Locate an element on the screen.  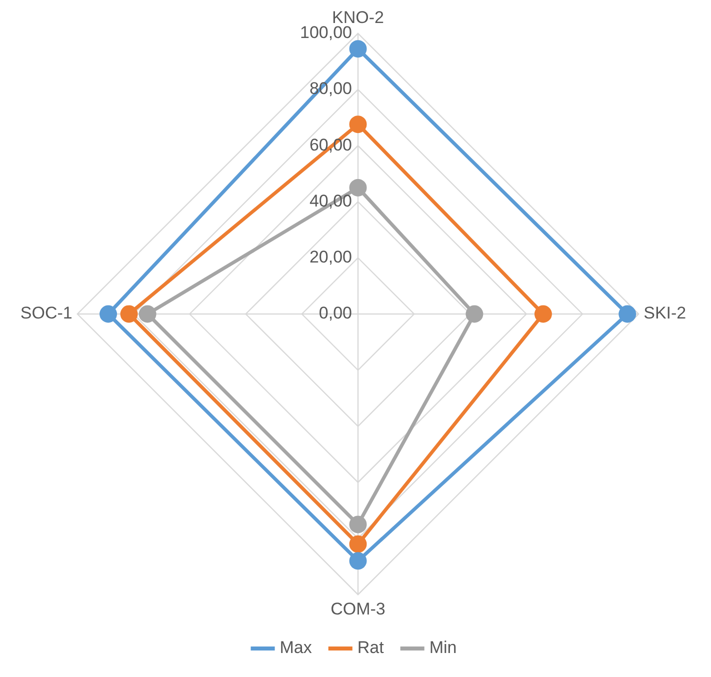
y-tick-label: 0,00 is located at coordinates (335, 313).